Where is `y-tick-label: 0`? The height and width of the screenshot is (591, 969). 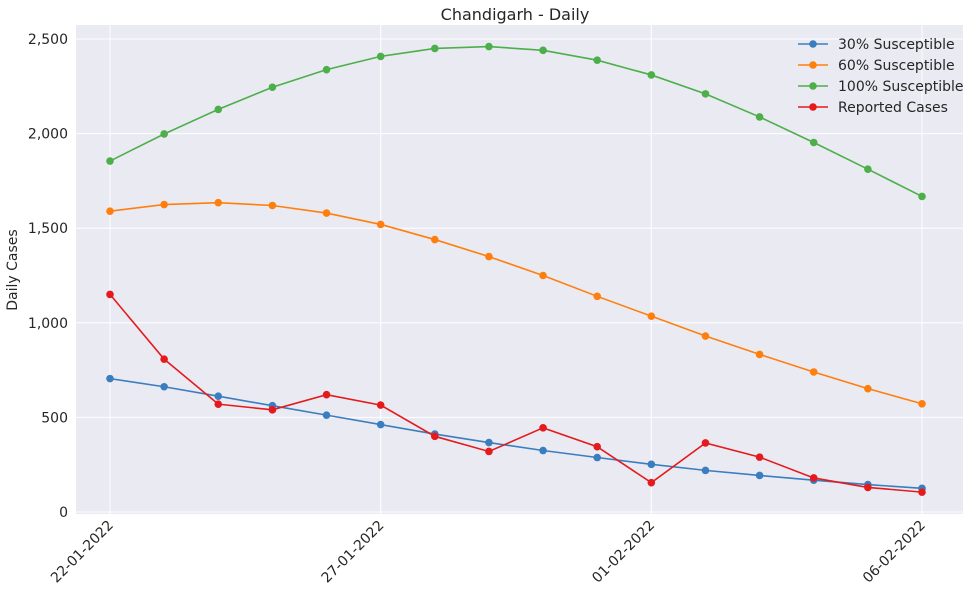
y-tick-label: 0 is located at coordinates (63, 513).